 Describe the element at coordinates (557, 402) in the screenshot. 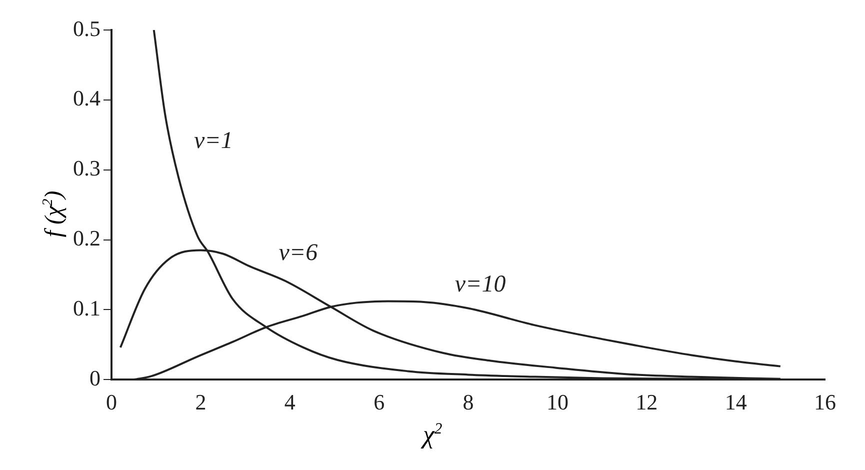

I see `x-tick-label: 10` at that location.